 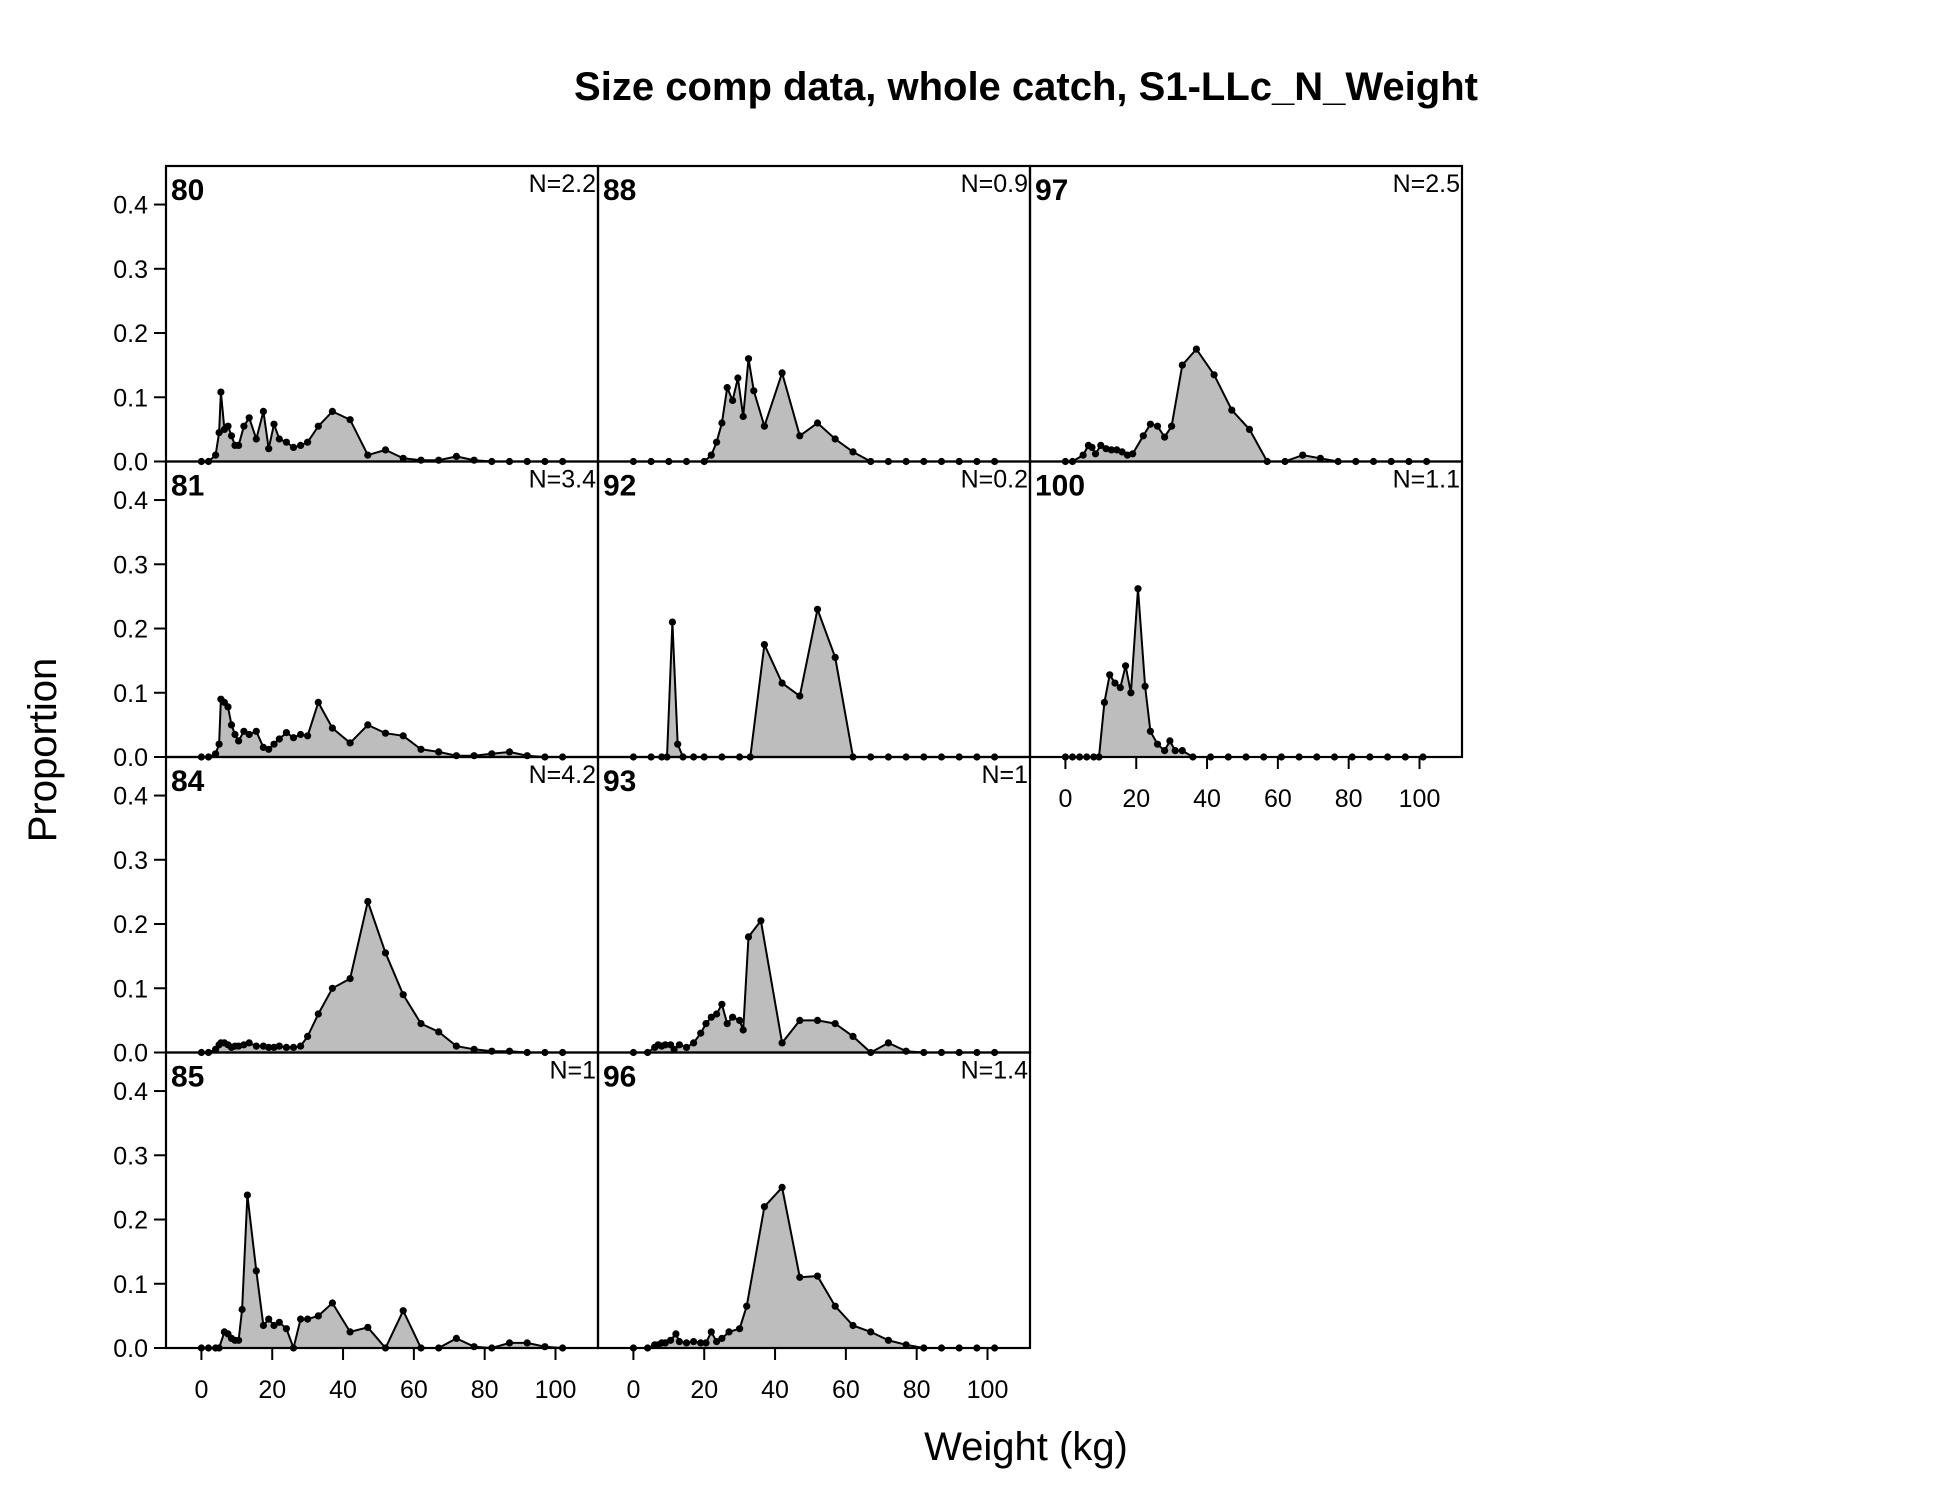 What do you see at coordinates (988, 1390) in the screenshot?
I see `x-tick-label-96-5: 100` at bounding box center [988, 1390].